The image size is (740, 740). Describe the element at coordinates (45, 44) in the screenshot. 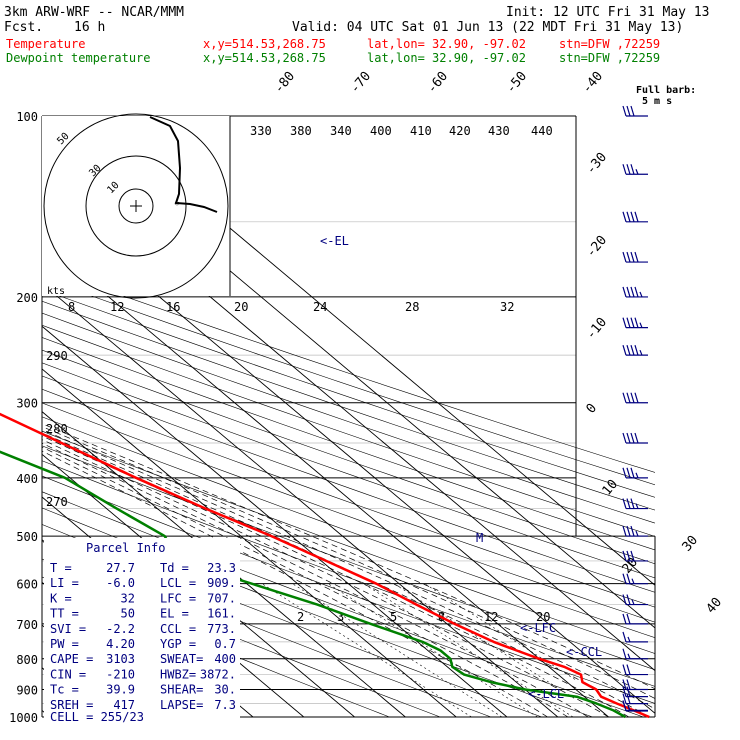

I see `temperature-legend: Temperature` at that location.